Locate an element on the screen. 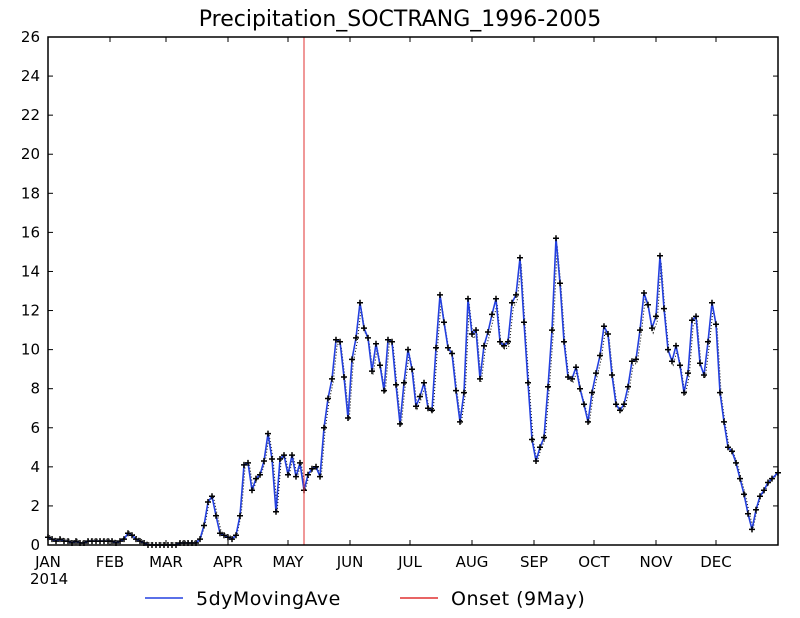 Image resolution: width=800 pixels, height=618 pixels. y-tick-label: 4 is located at coordinates (35, 467).